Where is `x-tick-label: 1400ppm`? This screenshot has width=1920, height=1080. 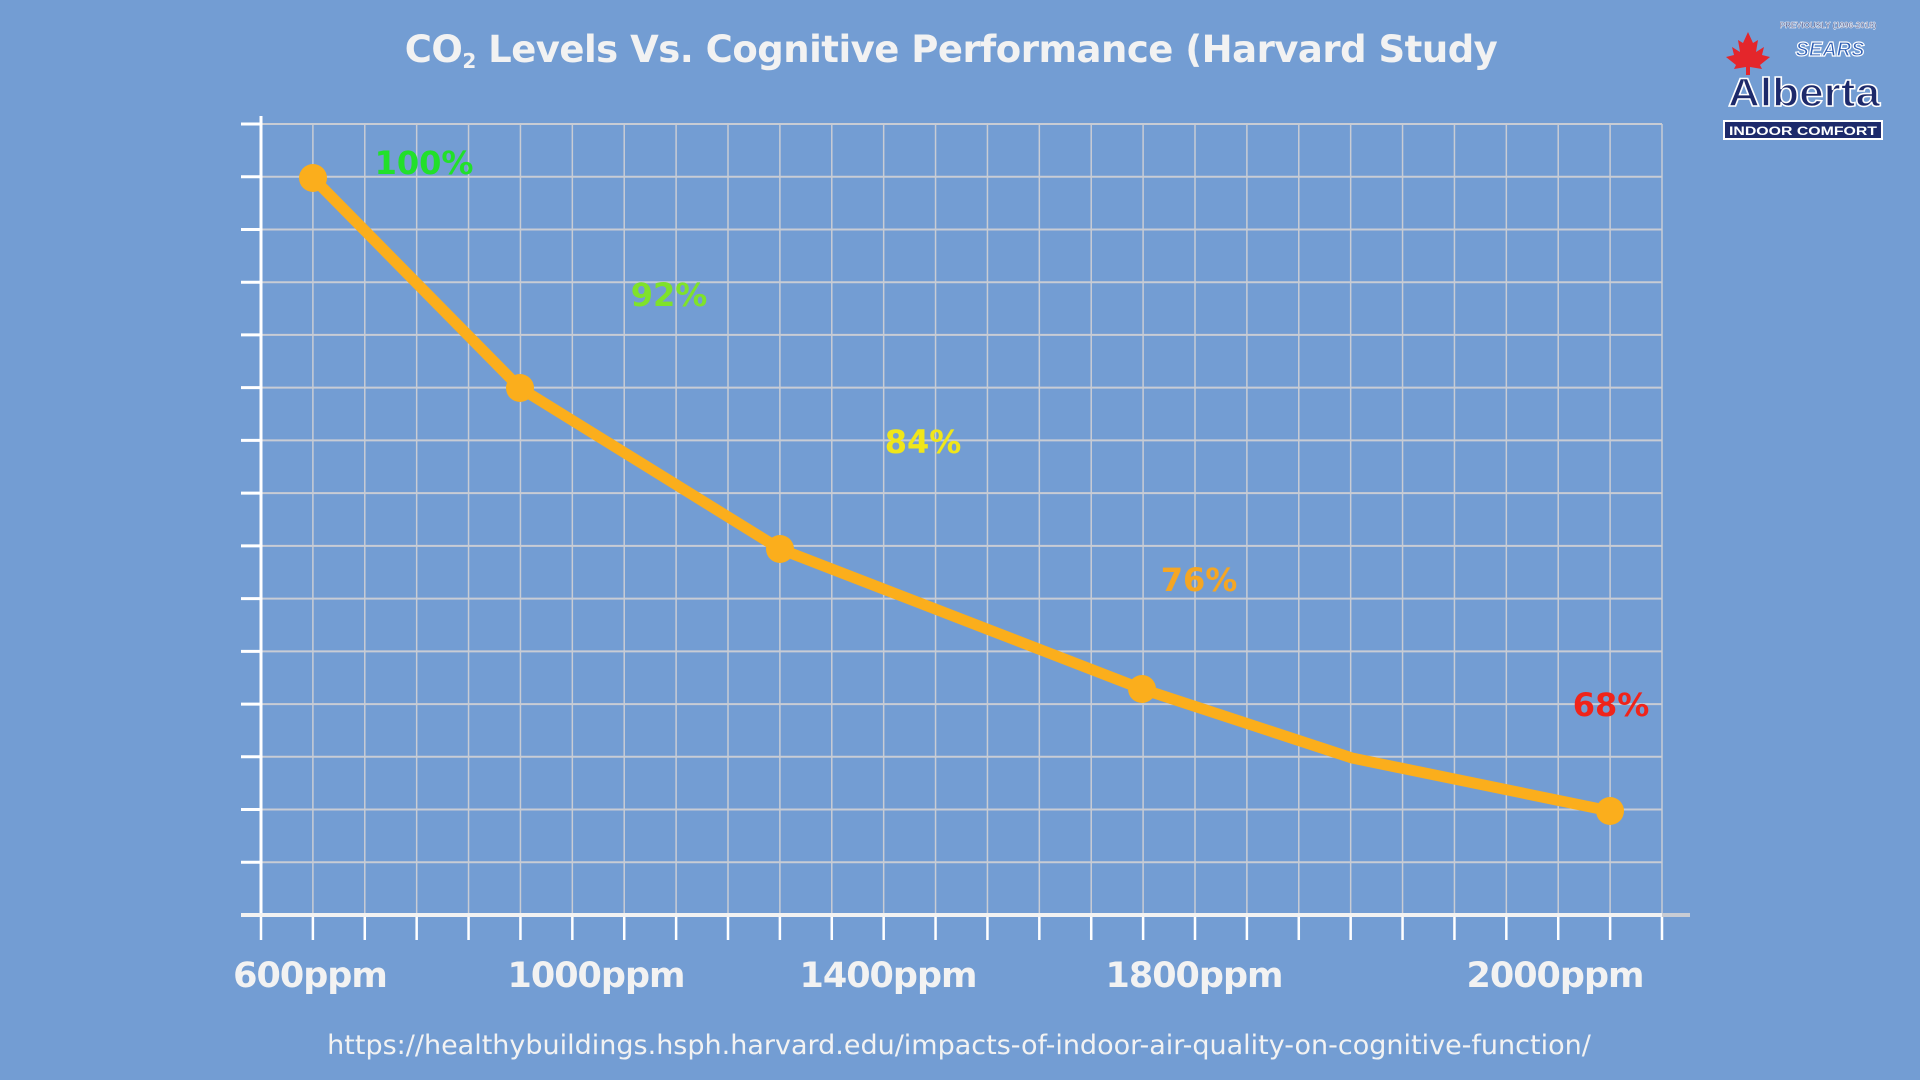
x-tick-label: 1400ppm is located at coordinates (888, 976).